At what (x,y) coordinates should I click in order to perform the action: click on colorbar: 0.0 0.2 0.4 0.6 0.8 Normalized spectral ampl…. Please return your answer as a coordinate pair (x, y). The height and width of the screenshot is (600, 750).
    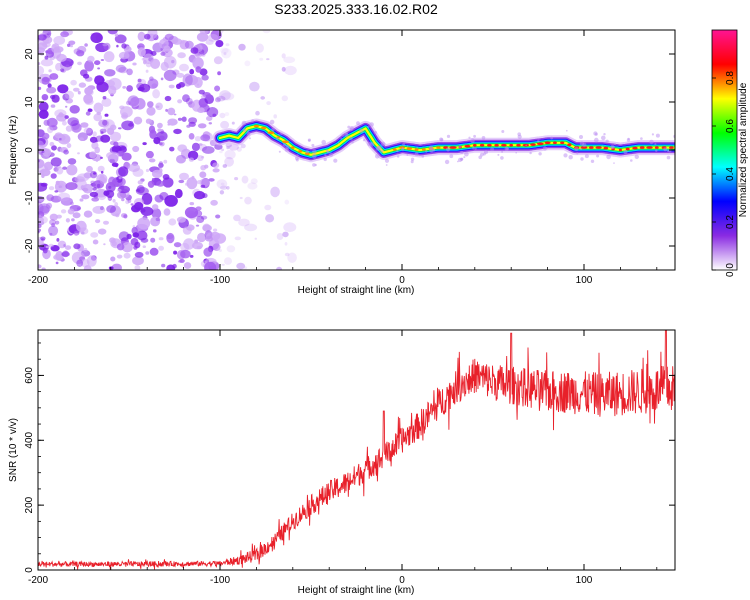
    Looking at the image, I should click on (730, 153).